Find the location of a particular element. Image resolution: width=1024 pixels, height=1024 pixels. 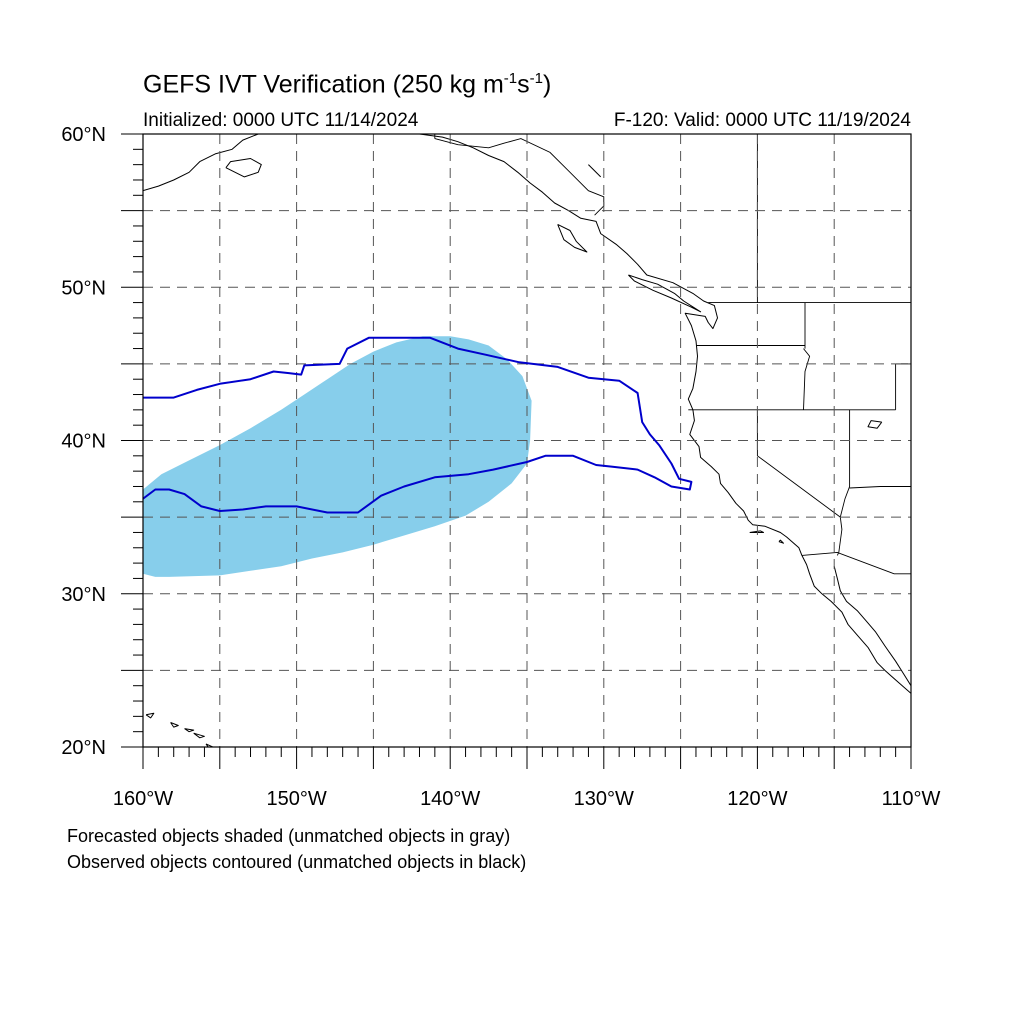

lon-label: 160°W is located at coordinates (143, 799).